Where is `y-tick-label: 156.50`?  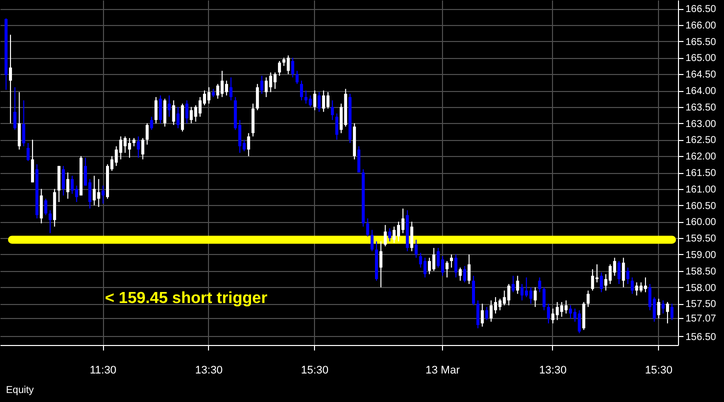
y-tick-label: 156.50 is located at coordinates (701, 337).